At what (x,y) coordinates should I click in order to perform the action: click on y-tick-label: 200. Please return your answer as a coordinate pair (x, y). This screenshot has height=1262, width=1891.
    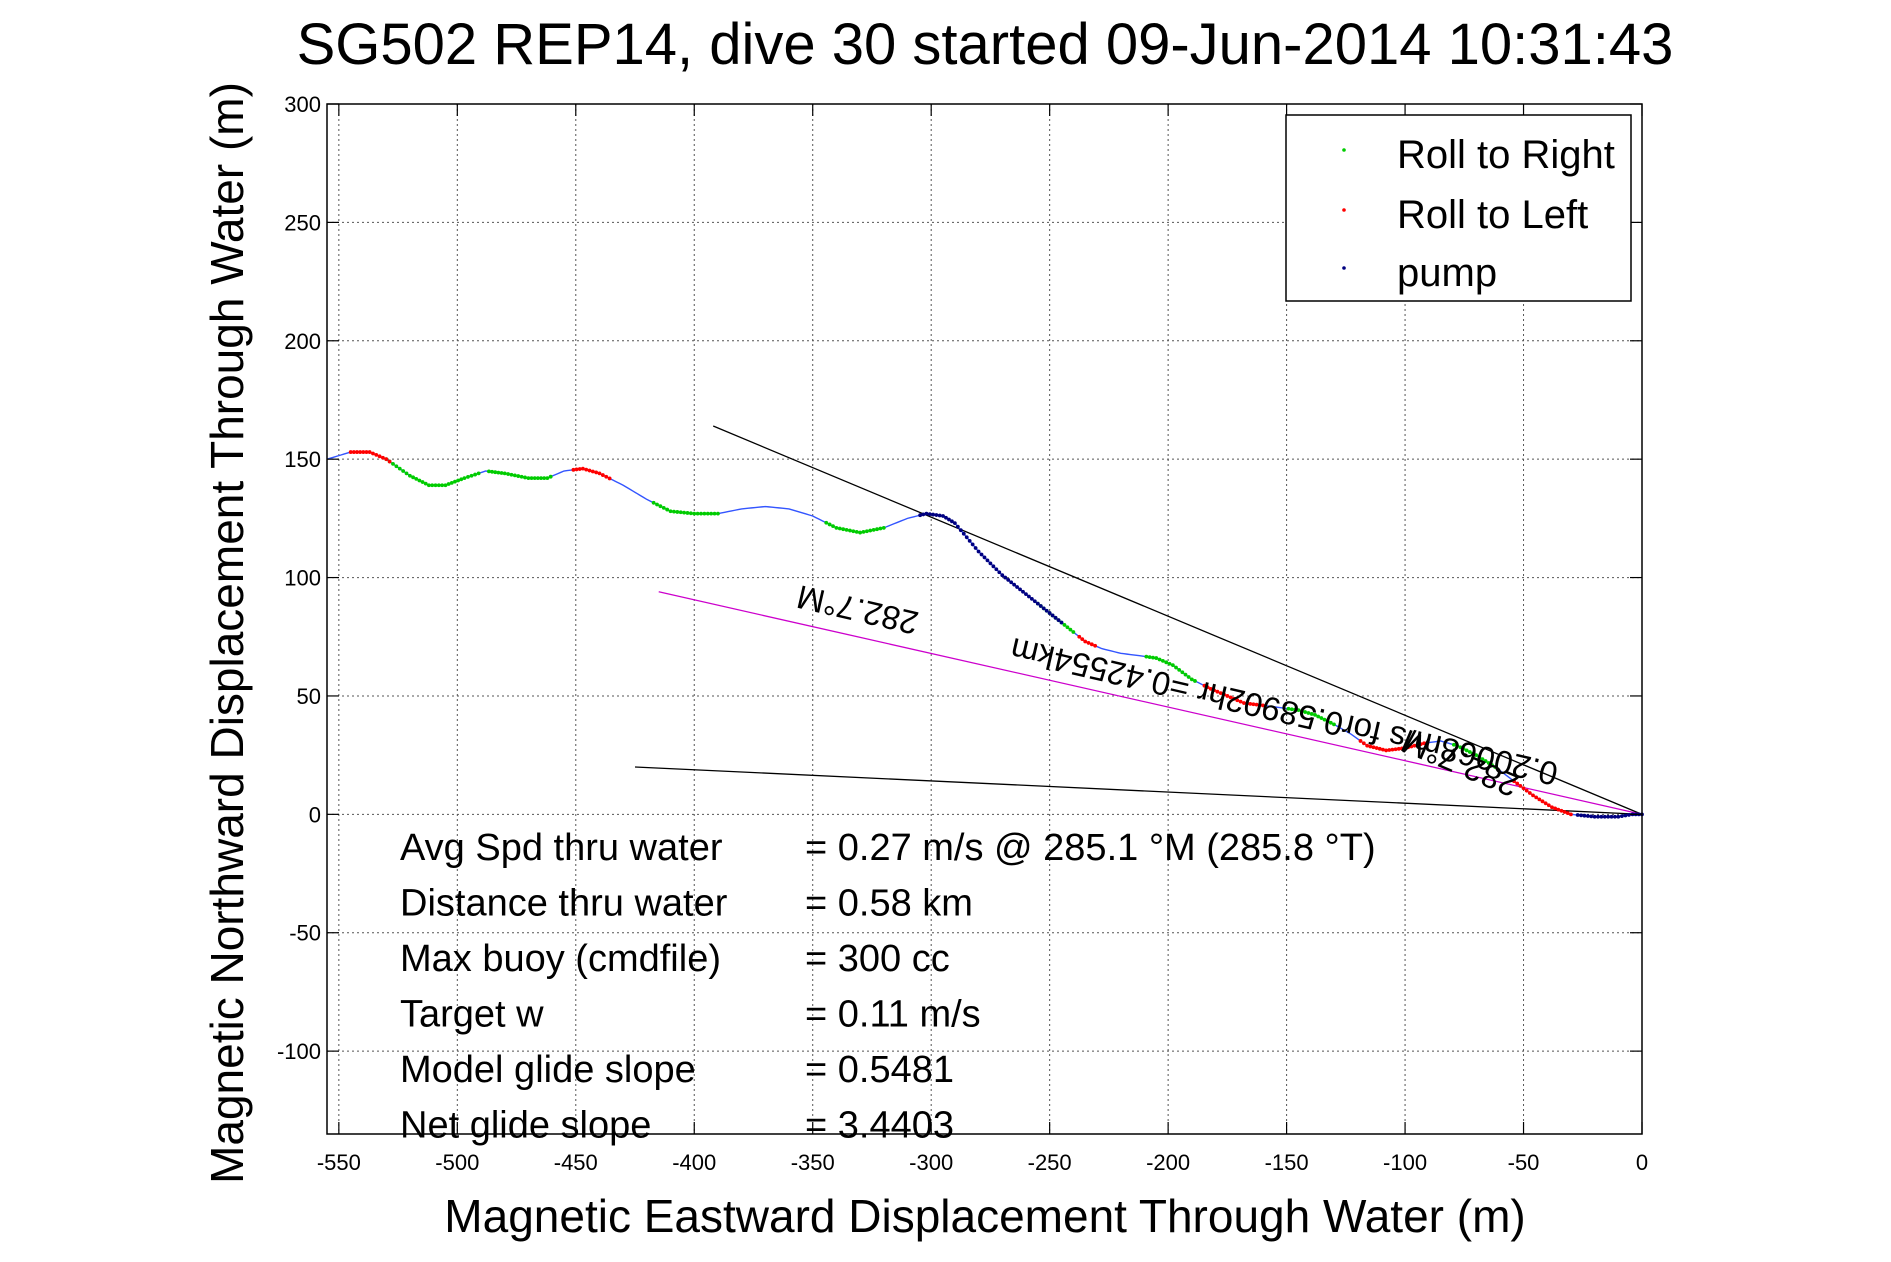
    Looking at the image, I should click on (302, 341).